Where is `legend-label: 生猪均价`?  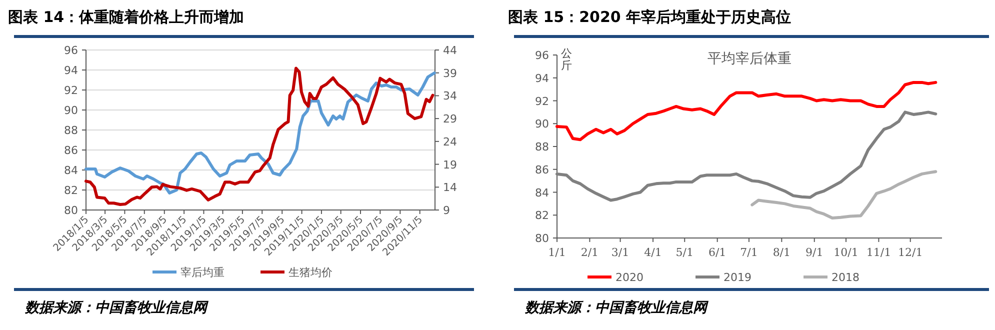 legend-label: 生猪均价 is located at coordinates (310, 272).